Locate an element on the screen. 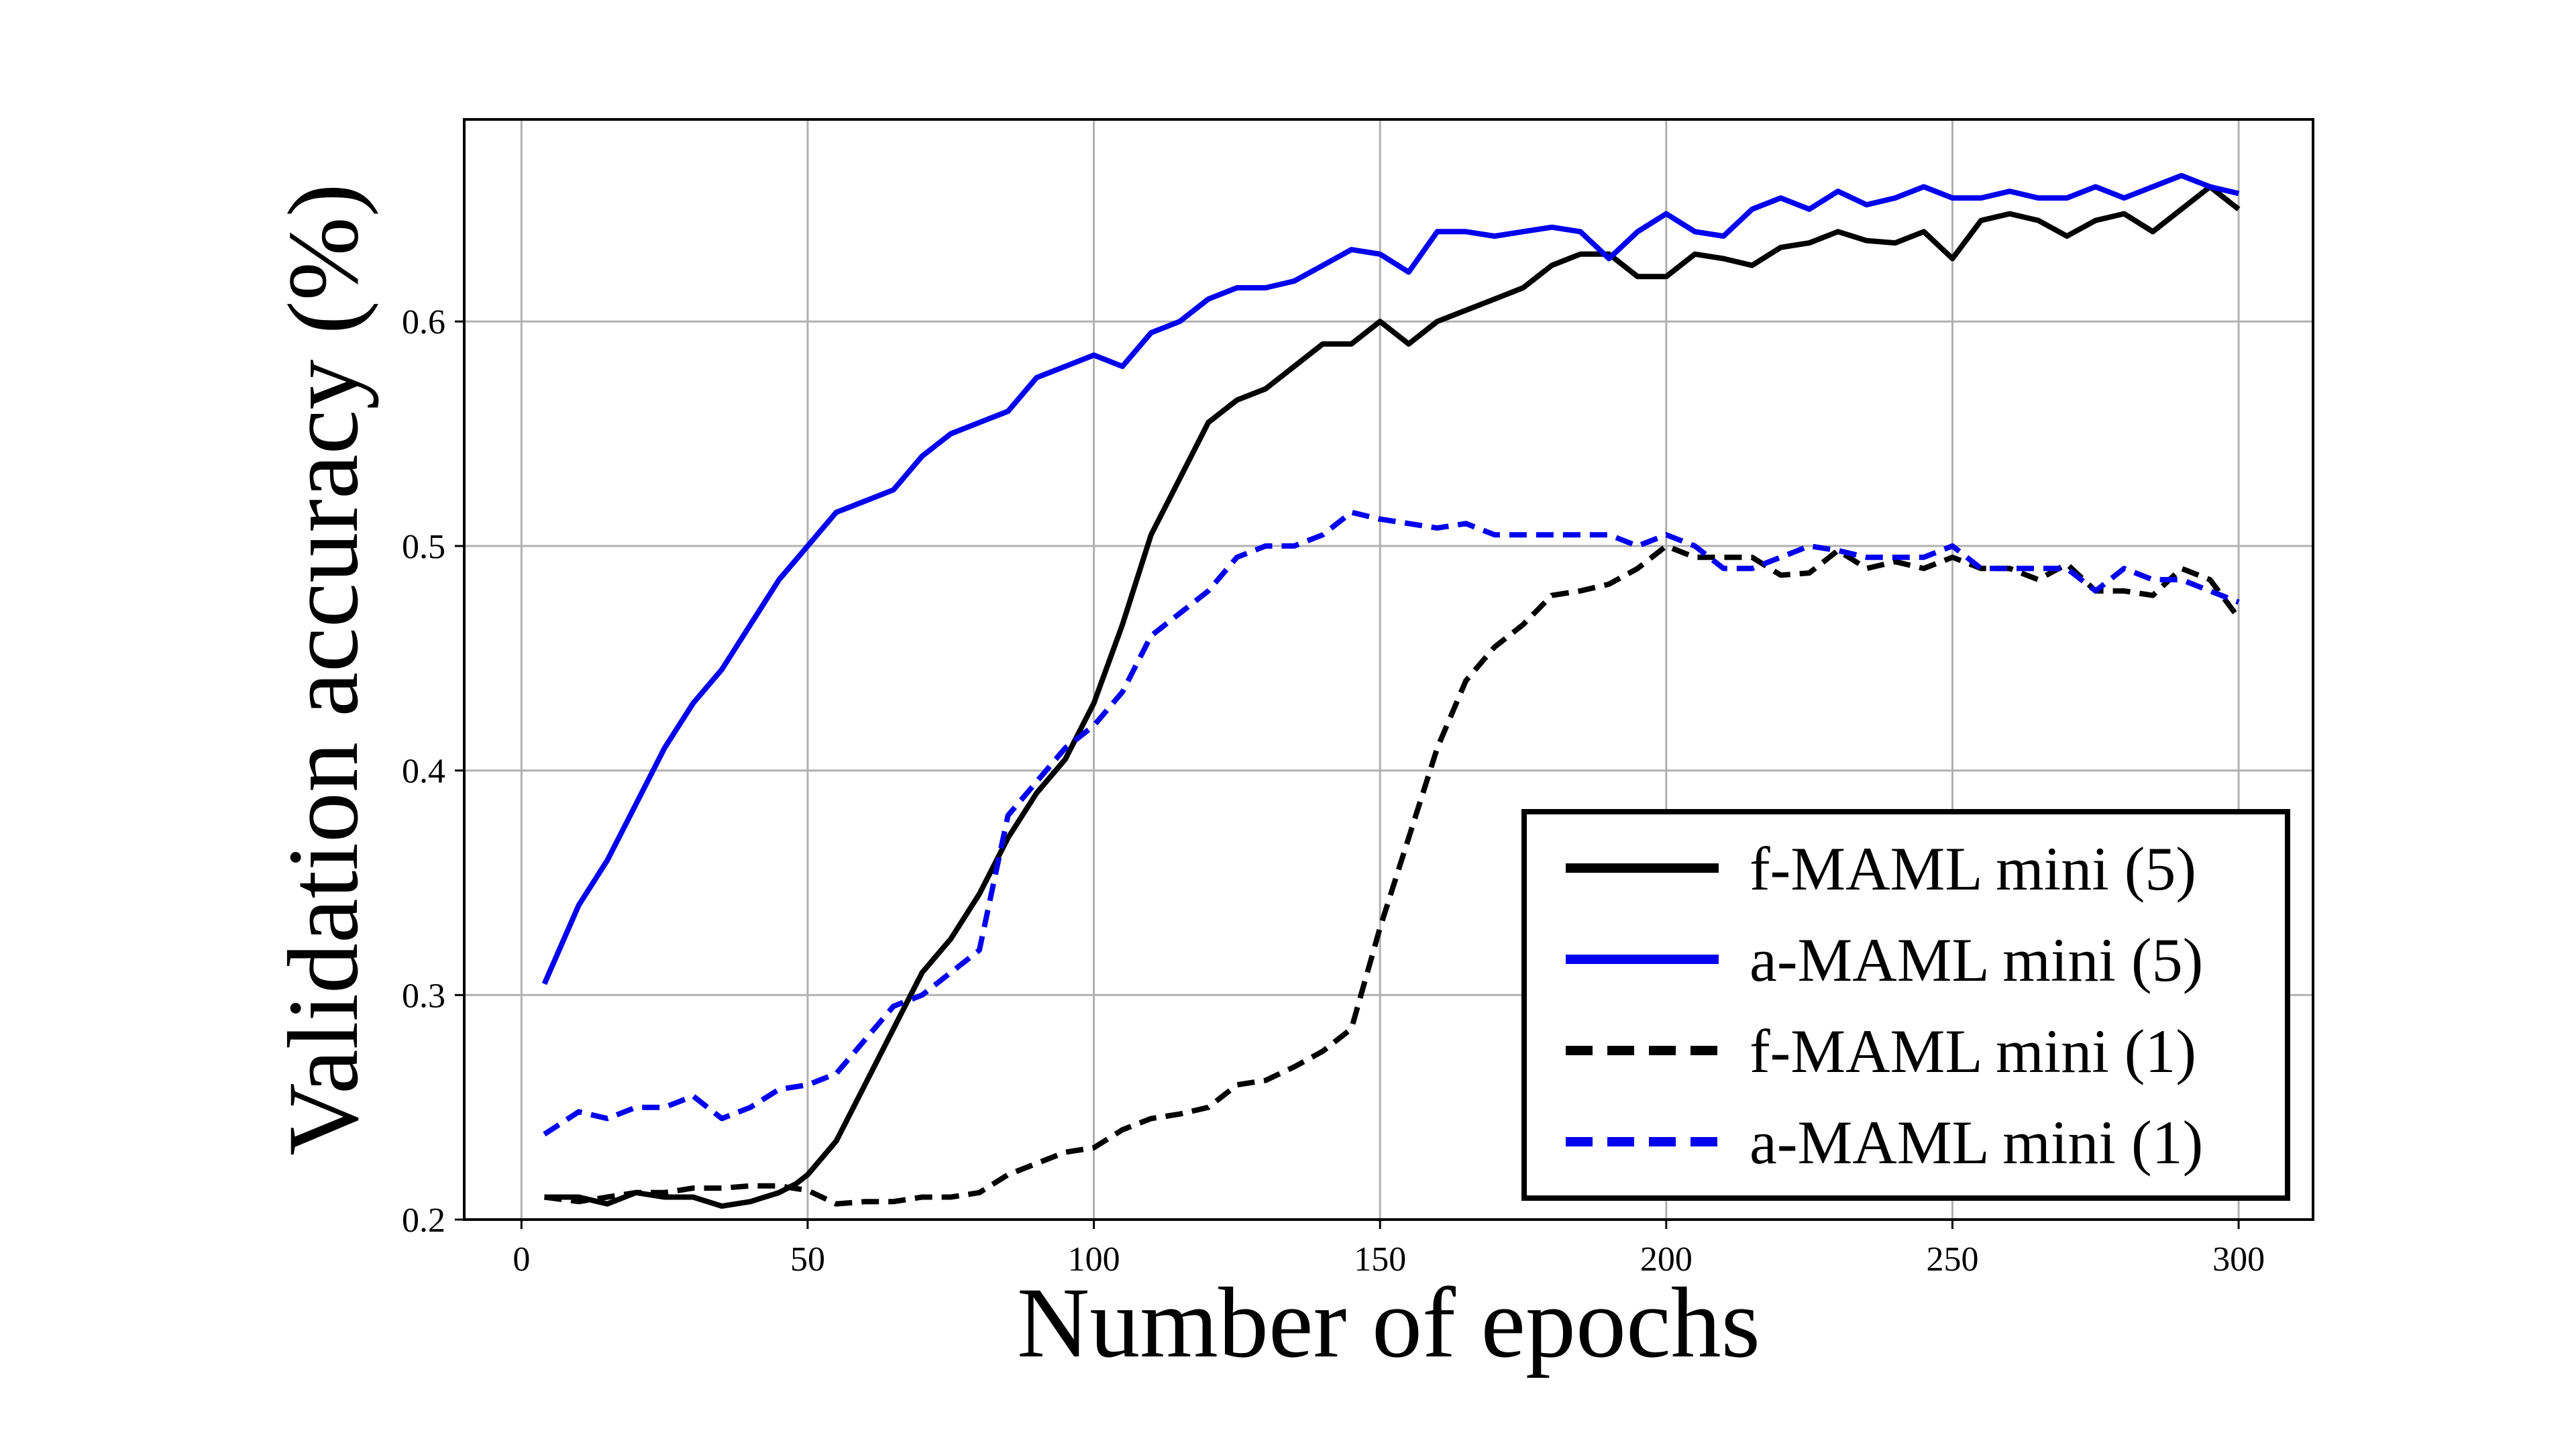  legend-label: a-MAML mini (1) is located at coordinates (1976, 1142).